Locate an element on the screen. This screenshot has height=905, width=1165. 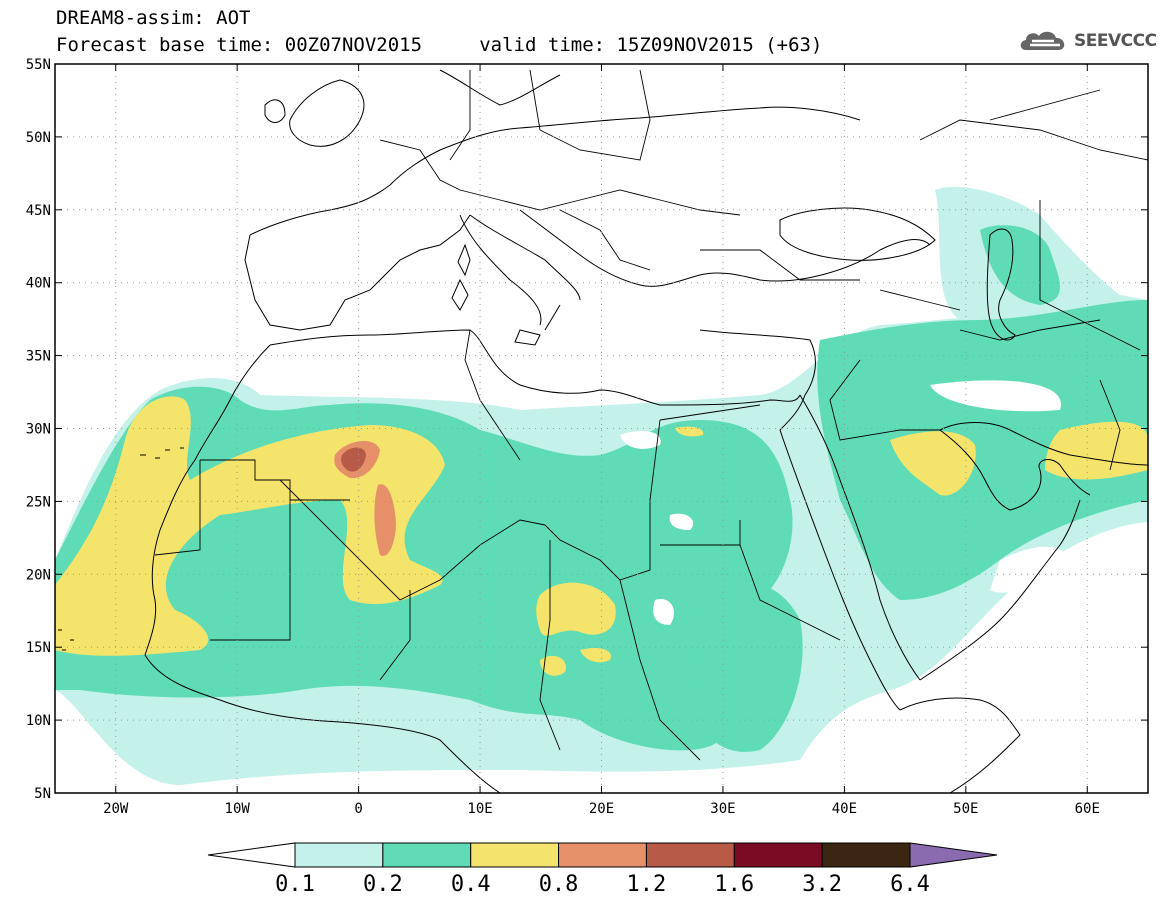
lon-label: 30E is located at coordinates (722, 809).